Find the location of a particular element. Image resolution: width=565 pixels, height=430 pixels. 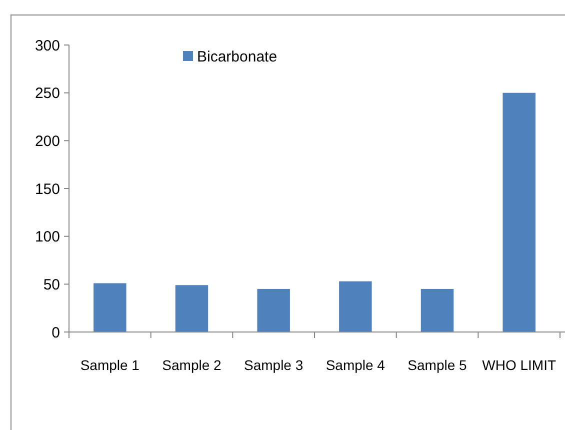

x-tick-label: Sample 4 is located at coordinates (356, 365).